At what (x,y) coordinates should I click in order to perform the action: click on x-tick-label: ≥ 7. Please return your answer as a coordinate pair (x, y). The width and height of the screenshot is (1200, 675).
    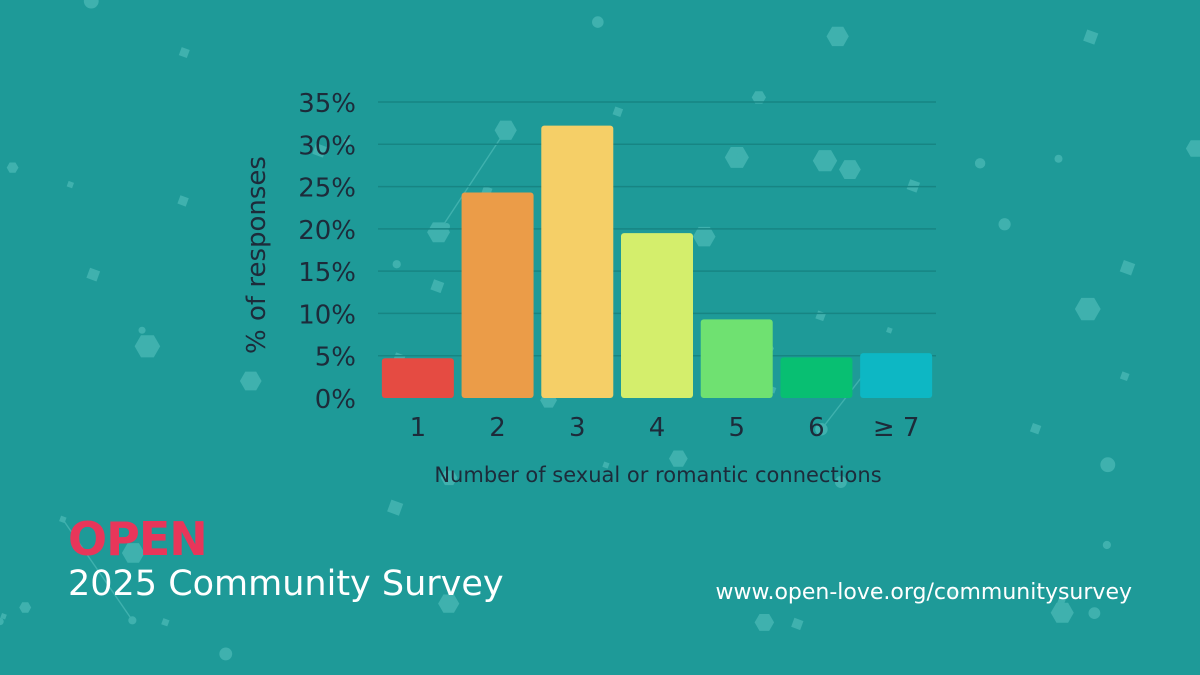
    Looking at the image, I should click on (896, 428).